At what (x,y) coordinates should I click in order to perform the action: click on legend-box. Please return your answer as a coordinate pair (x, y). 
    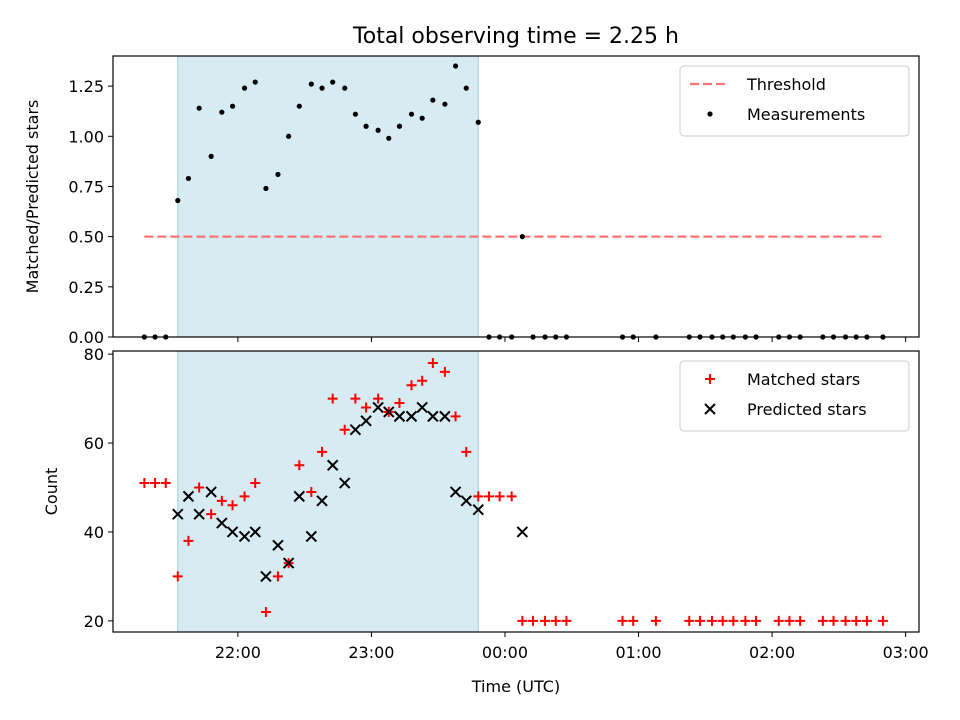
    Looking at the image, I should click on (794, 101).